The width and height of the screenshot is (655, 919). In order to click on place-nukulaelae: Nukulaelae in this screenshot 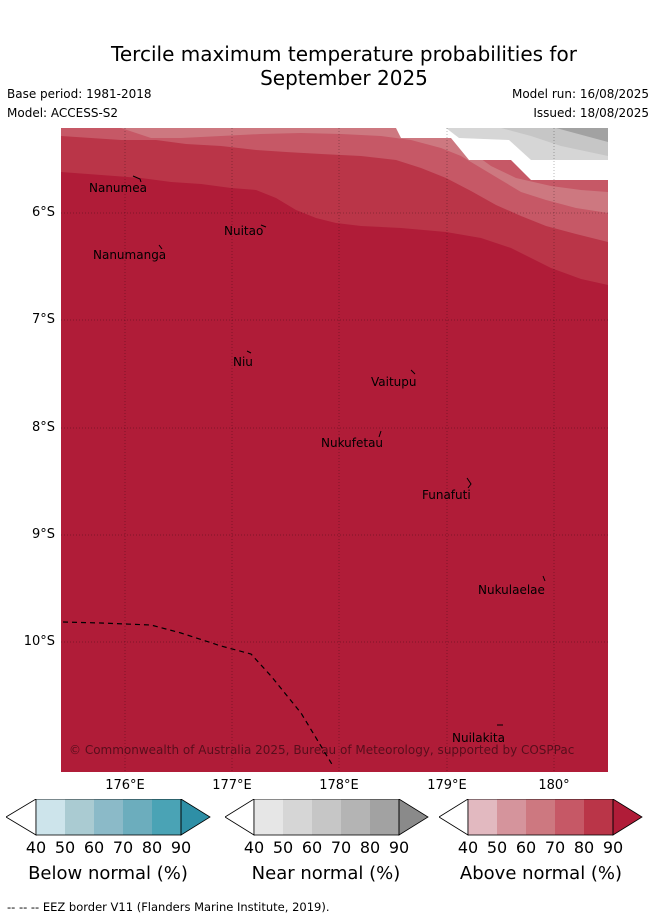, I will do `click(511, 590)`.